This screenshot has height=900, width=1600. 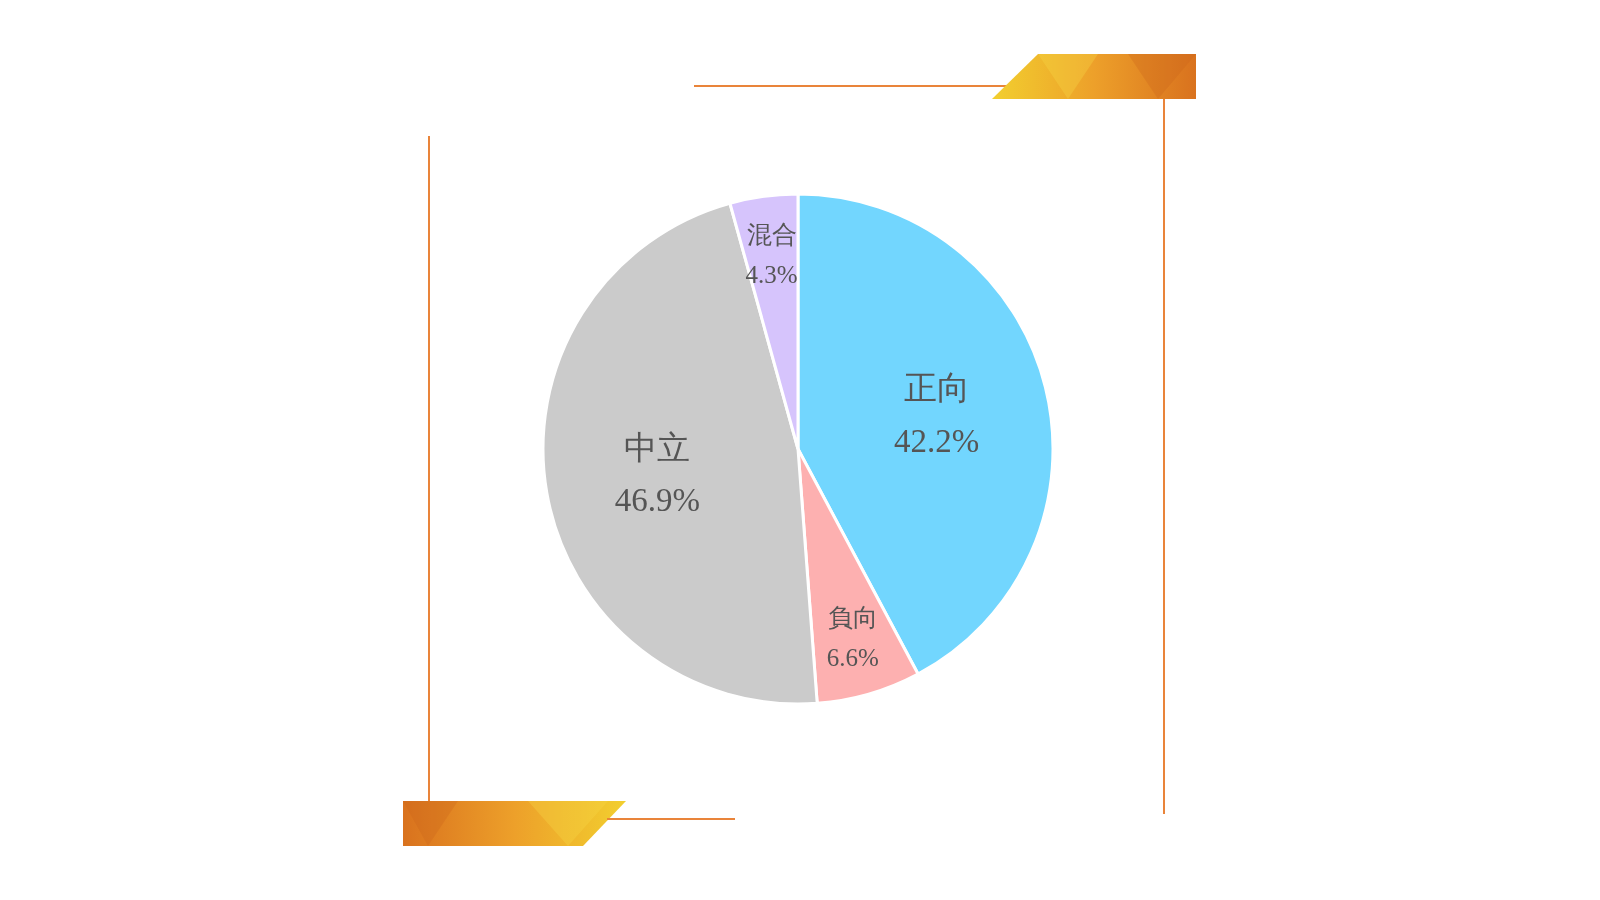 I want to click on data-label: 46.9%, so click(x=657, y=500).